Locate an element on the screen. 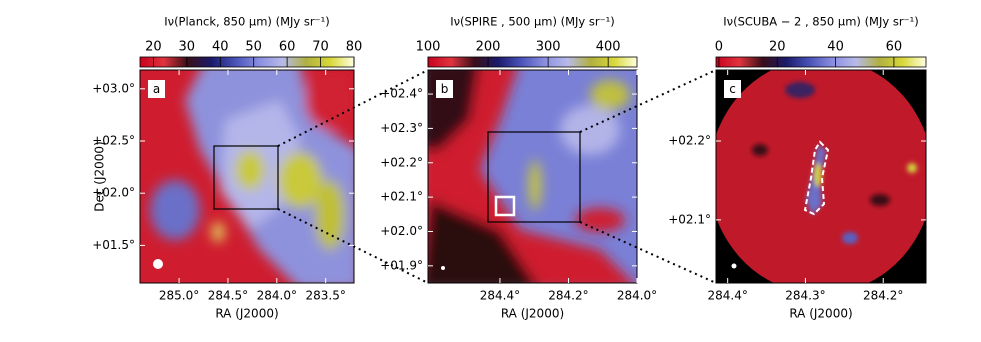 This screenshot has height=342, width=981. colorbar-tick-label: 200 is located at coordinates (488, 47).